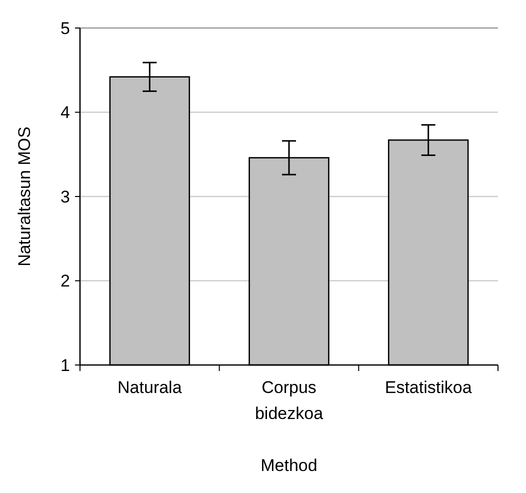  Describe the element at coordinates (65, 281) in the screenshot. I see `y-tick-label: 2` at that location.